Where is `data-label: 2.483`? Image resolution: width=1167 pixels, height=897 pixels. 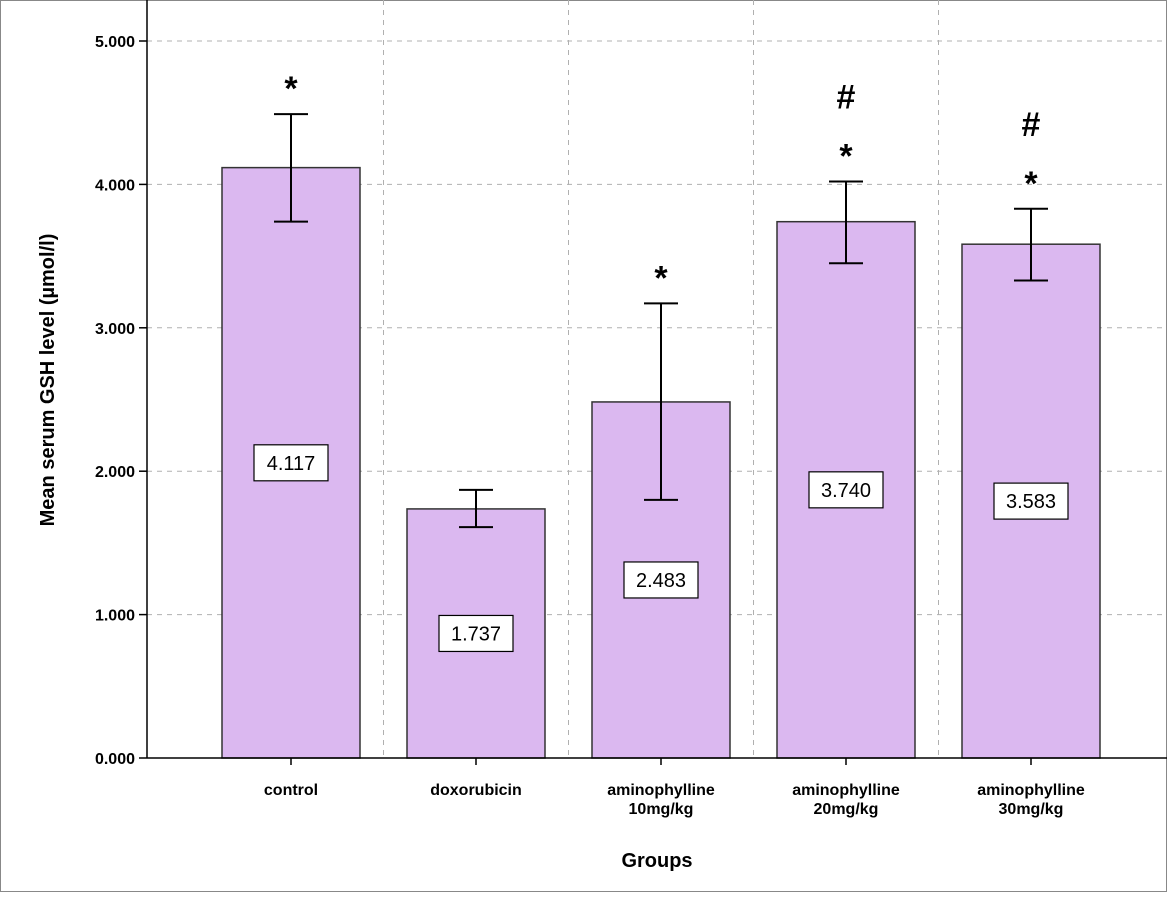
data-label: 2.483 is located at coordinates (661, 581).